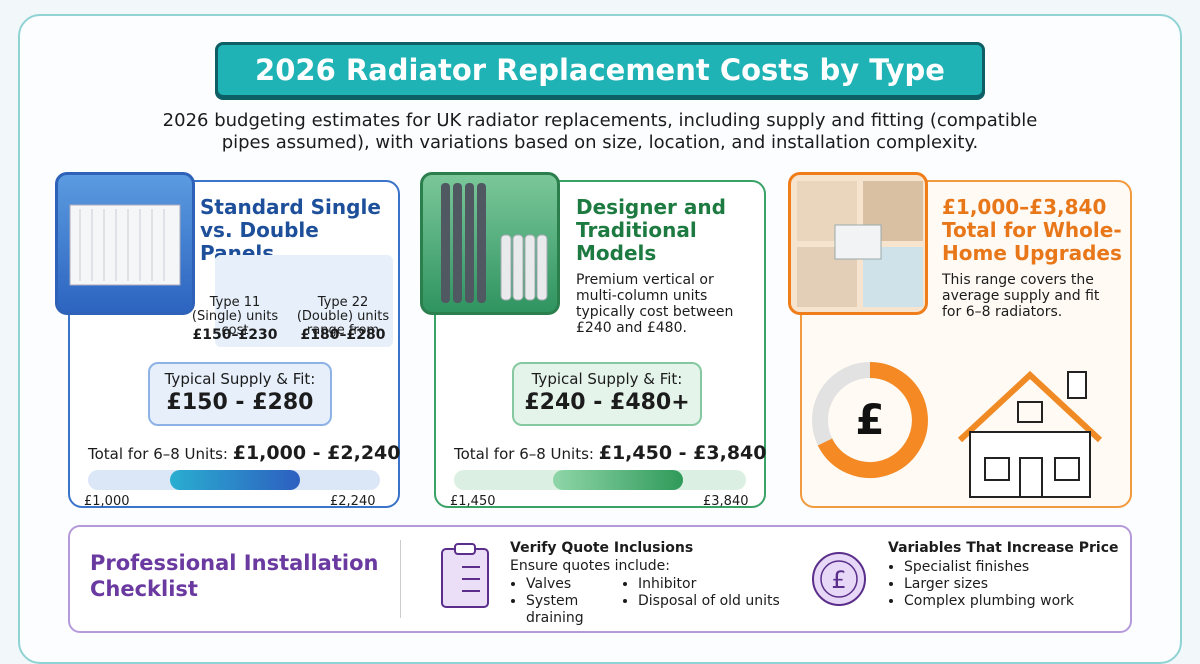  I want to click on tag: Typical Supply & Fit: £150 - £280, so click(240, 394).